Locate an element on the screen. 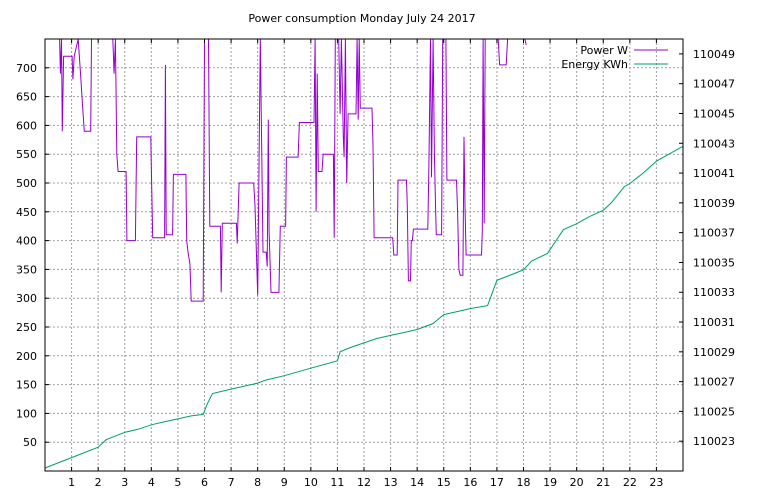  y-tick-label: 250 is located at coordinates (26, 327).